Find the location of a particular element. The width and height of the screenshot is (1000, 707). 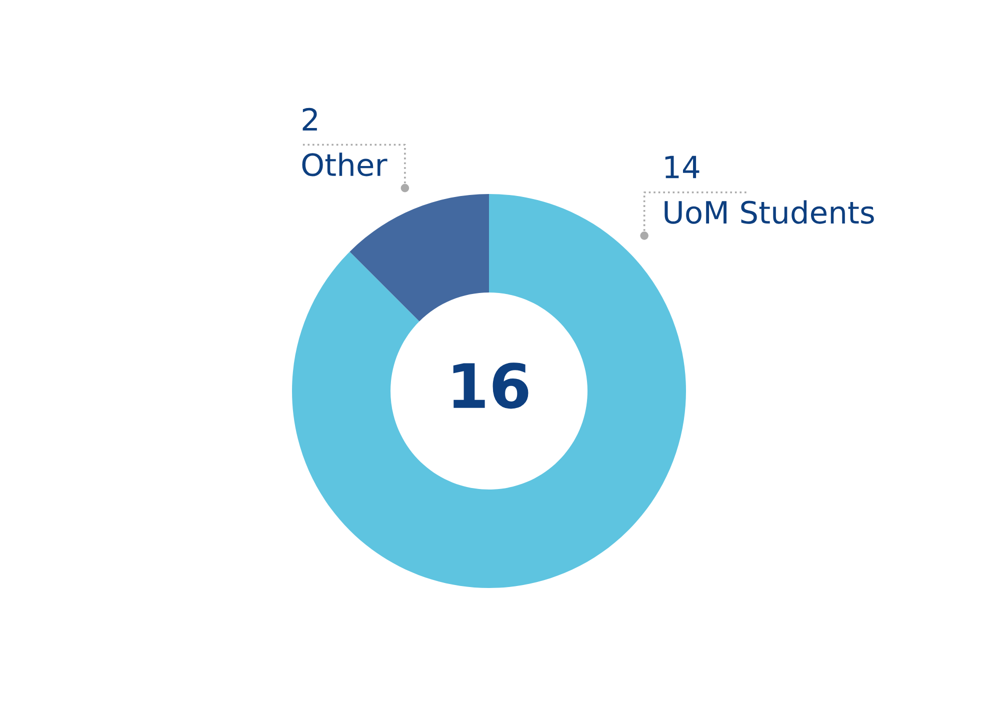

data-label: 2 is located at coordinates (309, 119).